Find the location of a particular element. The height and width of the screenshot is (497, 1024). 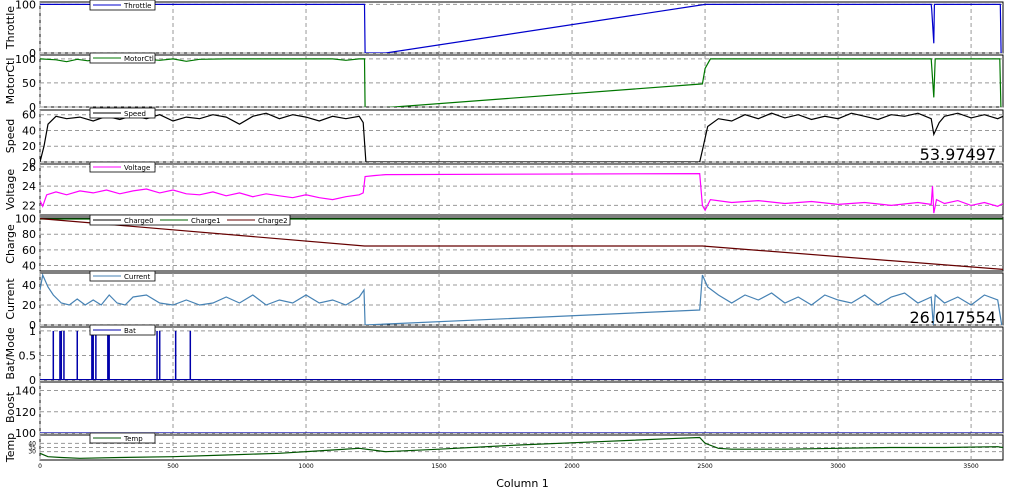

legend: Temp is located at coordinates (122, 438).